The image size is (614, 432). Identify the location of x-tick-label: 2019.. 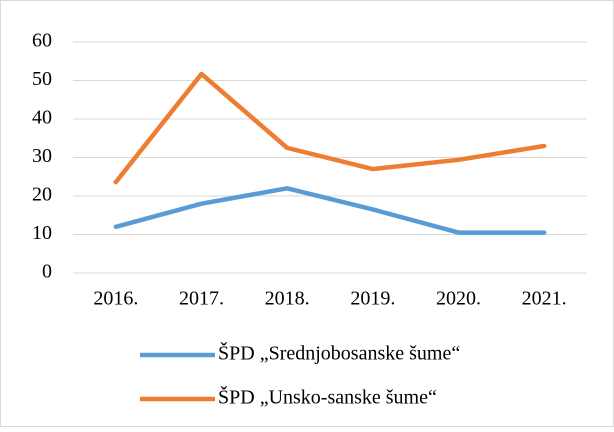
(372, 299).